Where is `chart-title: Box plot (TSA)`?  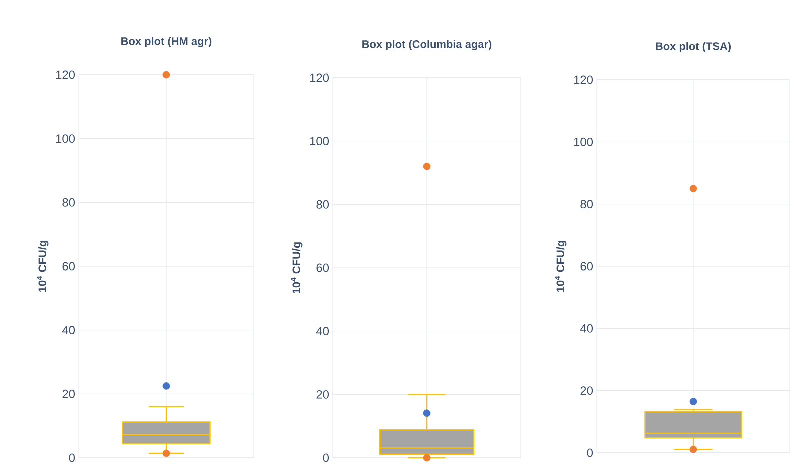 chart-title: Box plot (TSA) is located at coordinates (694, 47).